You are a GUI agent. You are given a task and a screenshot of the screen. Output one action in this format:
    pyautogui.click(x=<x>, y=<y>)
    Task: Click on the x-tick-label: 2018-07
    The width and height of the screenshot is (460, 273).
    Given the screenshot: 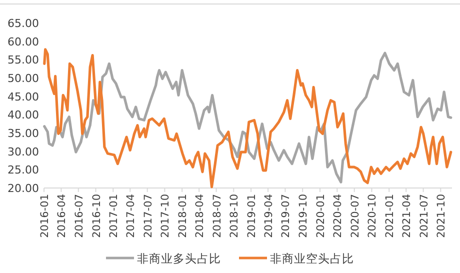 What is the action you would take?
    pyautogui.click(x=217, y=216)
    